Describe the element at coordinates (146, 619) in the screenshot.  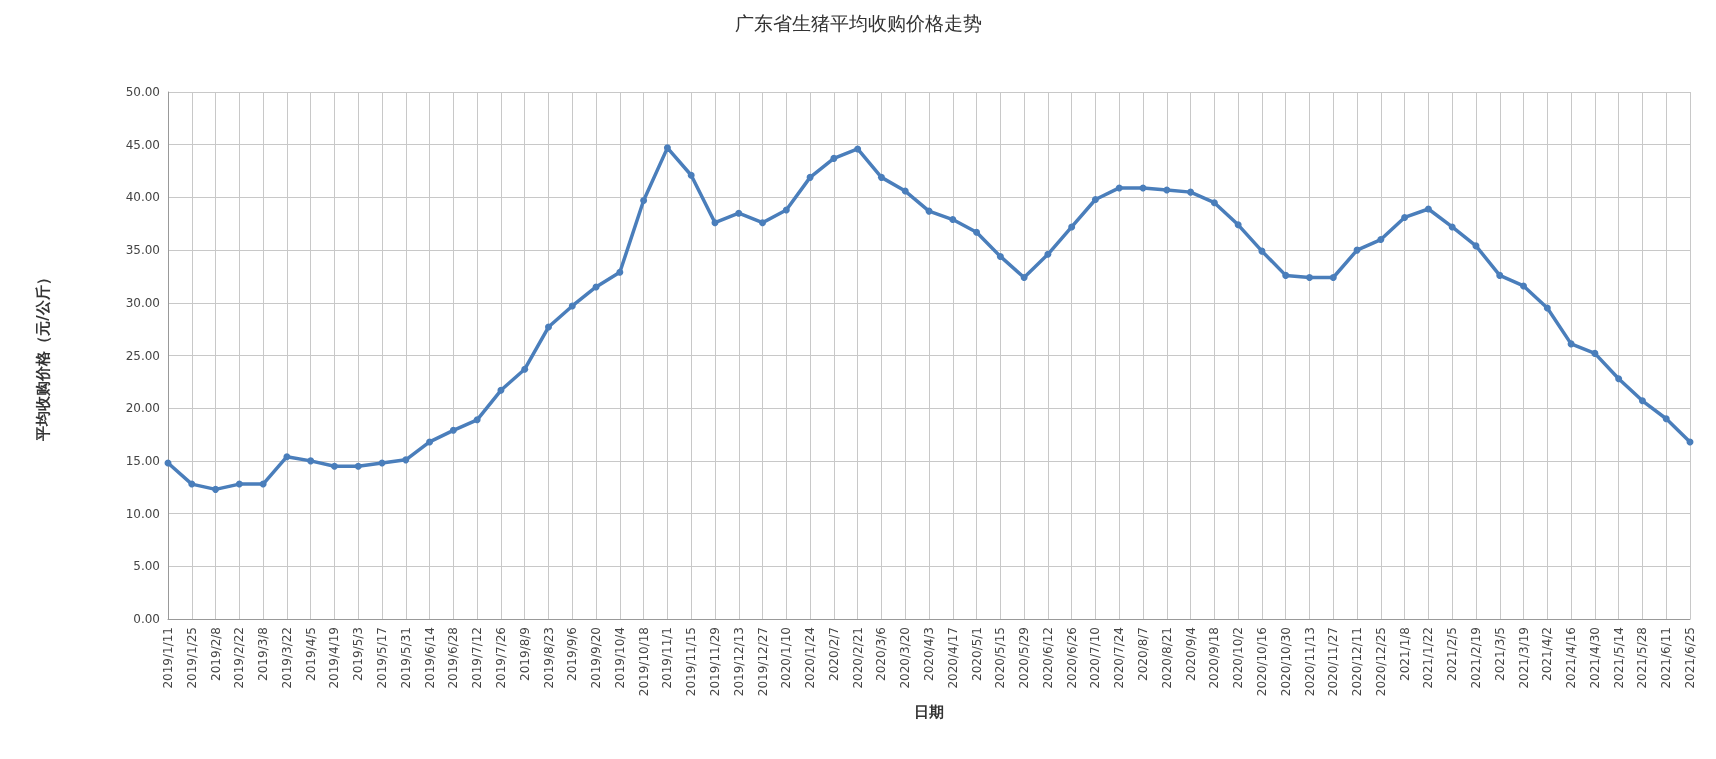
I see `y-tick-label: 0.00` at that location.